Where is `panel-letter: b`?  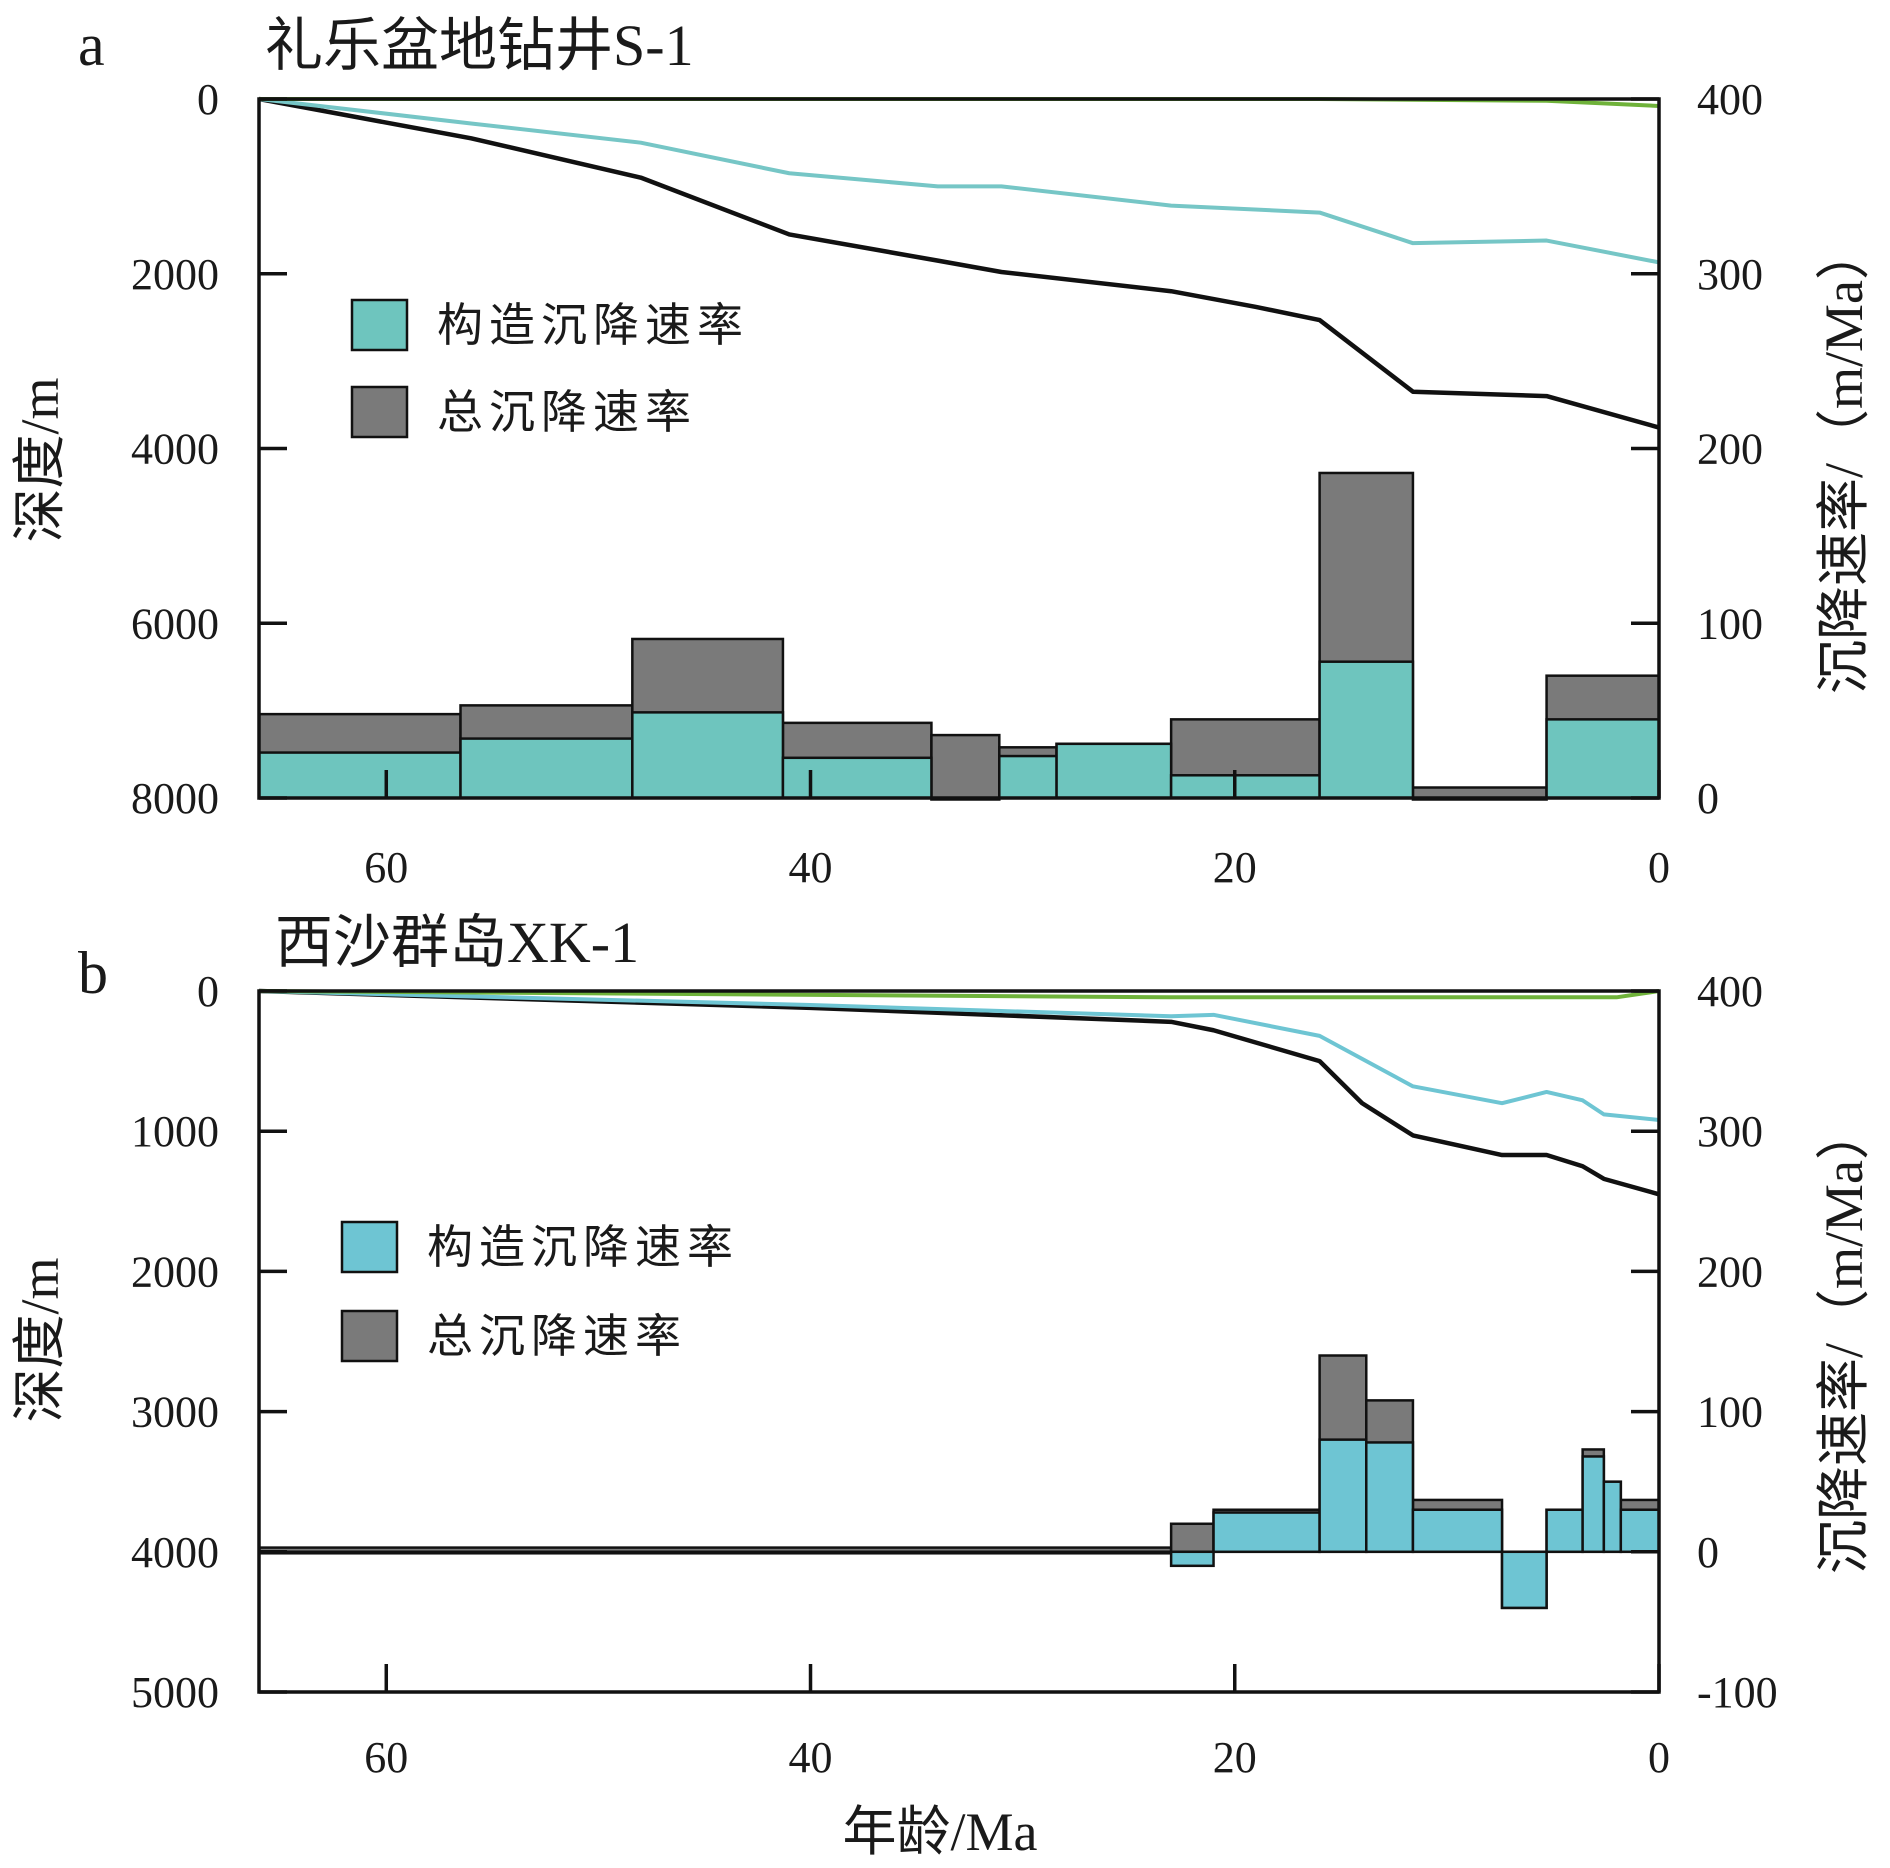
panel-letter: b is located at coordinates (93, 973).